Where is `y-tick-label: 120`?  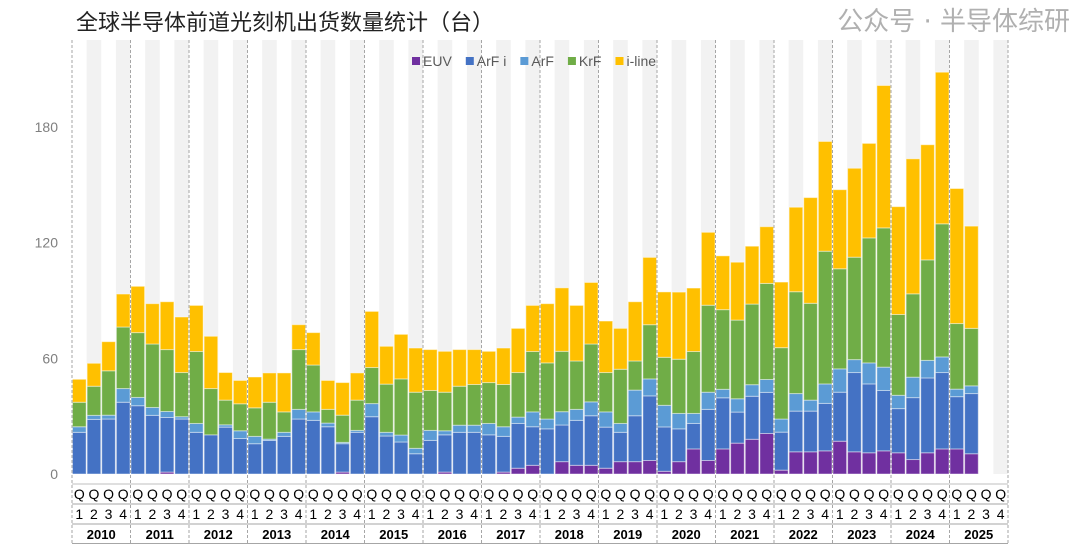 y-tick-label: 120 is located at coordinates (47, 243).